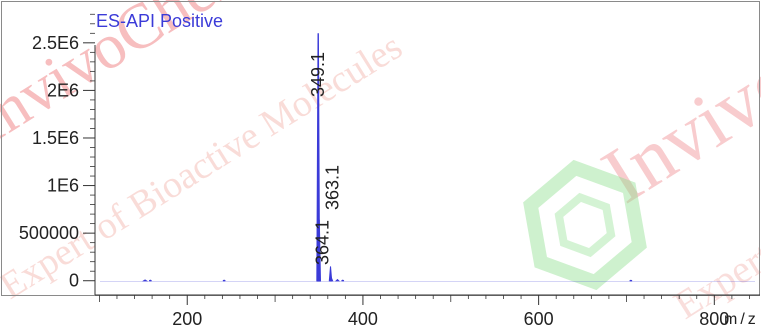  Describe the element at coordinates (49, 233) in the screenshot. I see `y-tick-label: 500000` at that location.